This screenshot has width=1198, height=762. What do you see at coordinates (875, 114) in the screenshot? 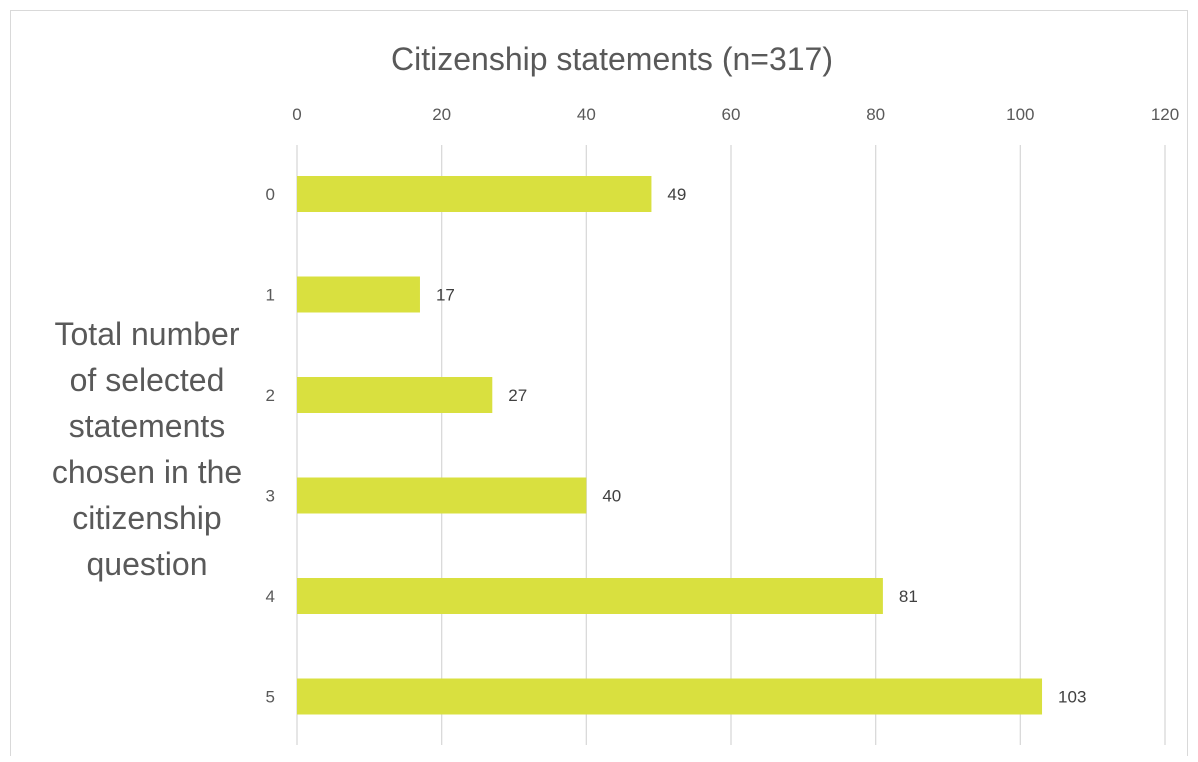
I see `x-tick-label: 80` at bounding box center [875, 114].